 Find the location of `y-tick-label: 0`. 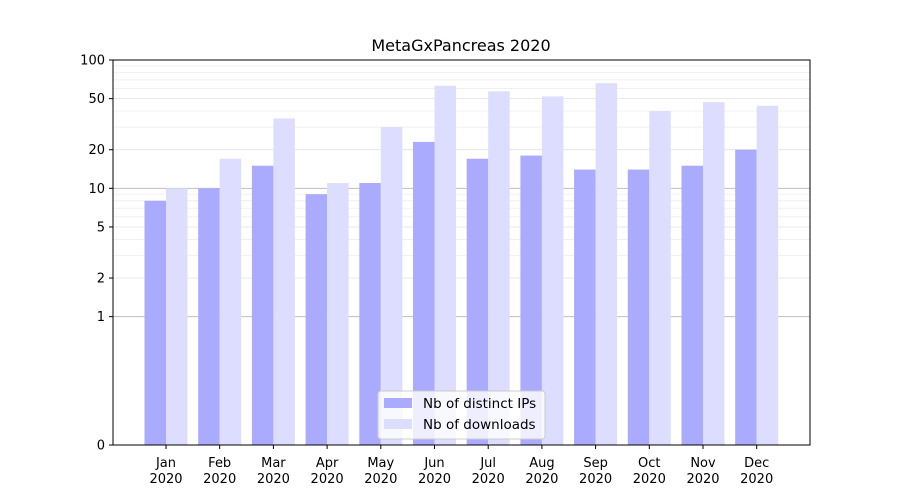

y-tick-label: 0 is located at coordinates (101, 446).